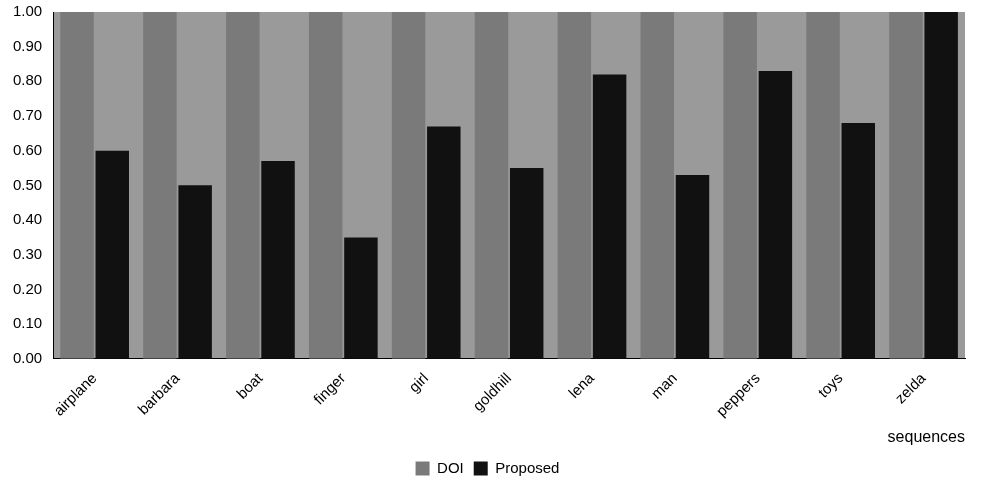  I want to click on y-tick-label: 1.00, so click(27, 11).